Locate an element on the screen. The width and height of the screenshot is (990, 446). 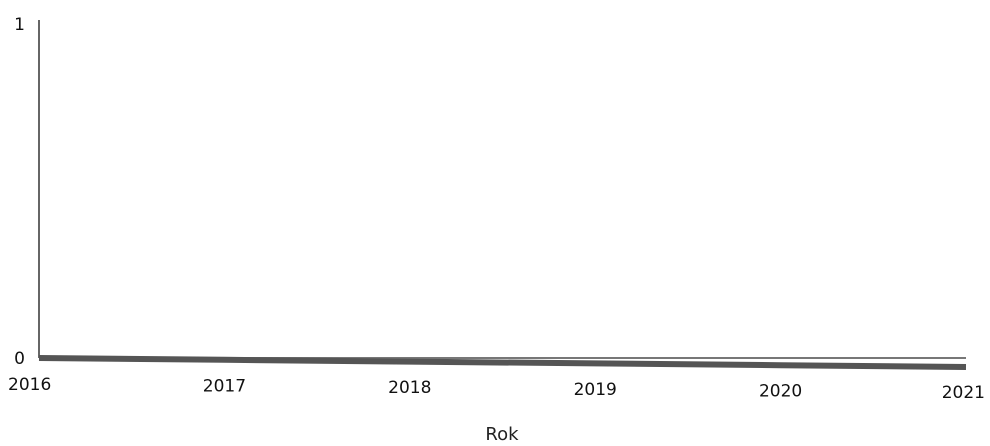
x-axis-title: Rok is located at coordinates (502, 434).